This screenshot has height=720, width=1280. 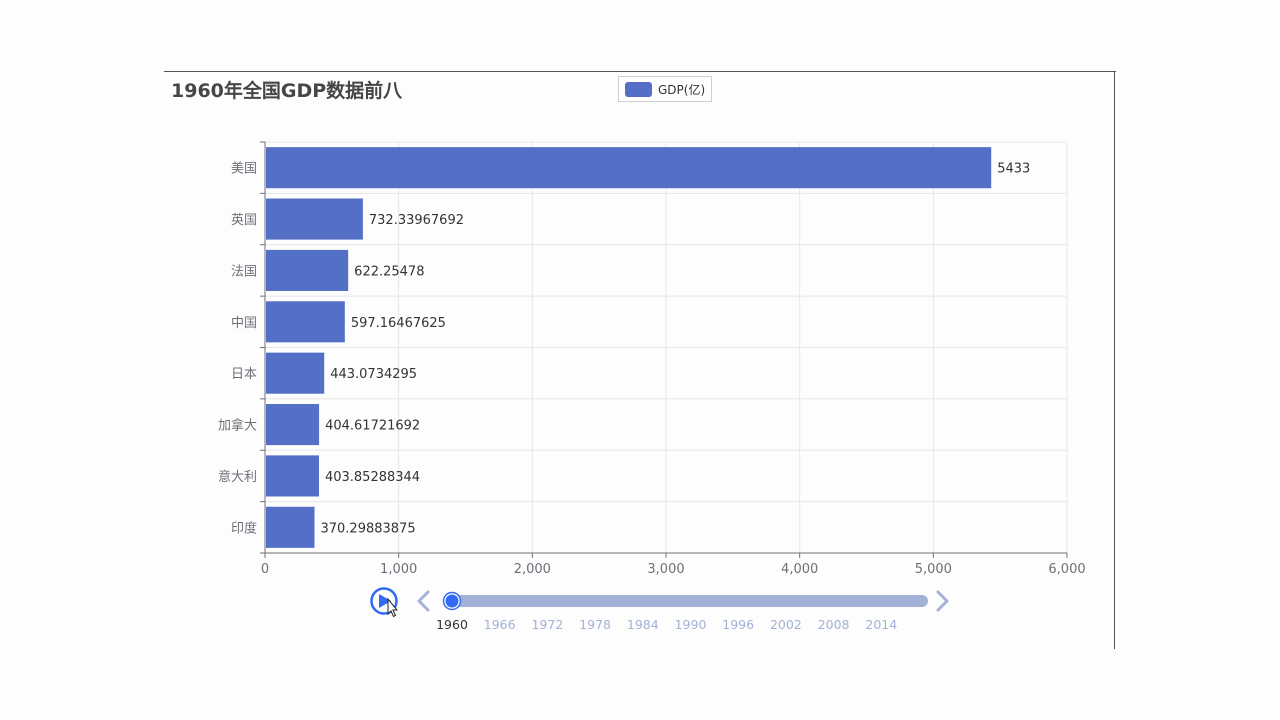 What do you see at coordinates (265, 569) in the screenshot?
I see `x-tick-label: 0` at bounding box center [265, 569].